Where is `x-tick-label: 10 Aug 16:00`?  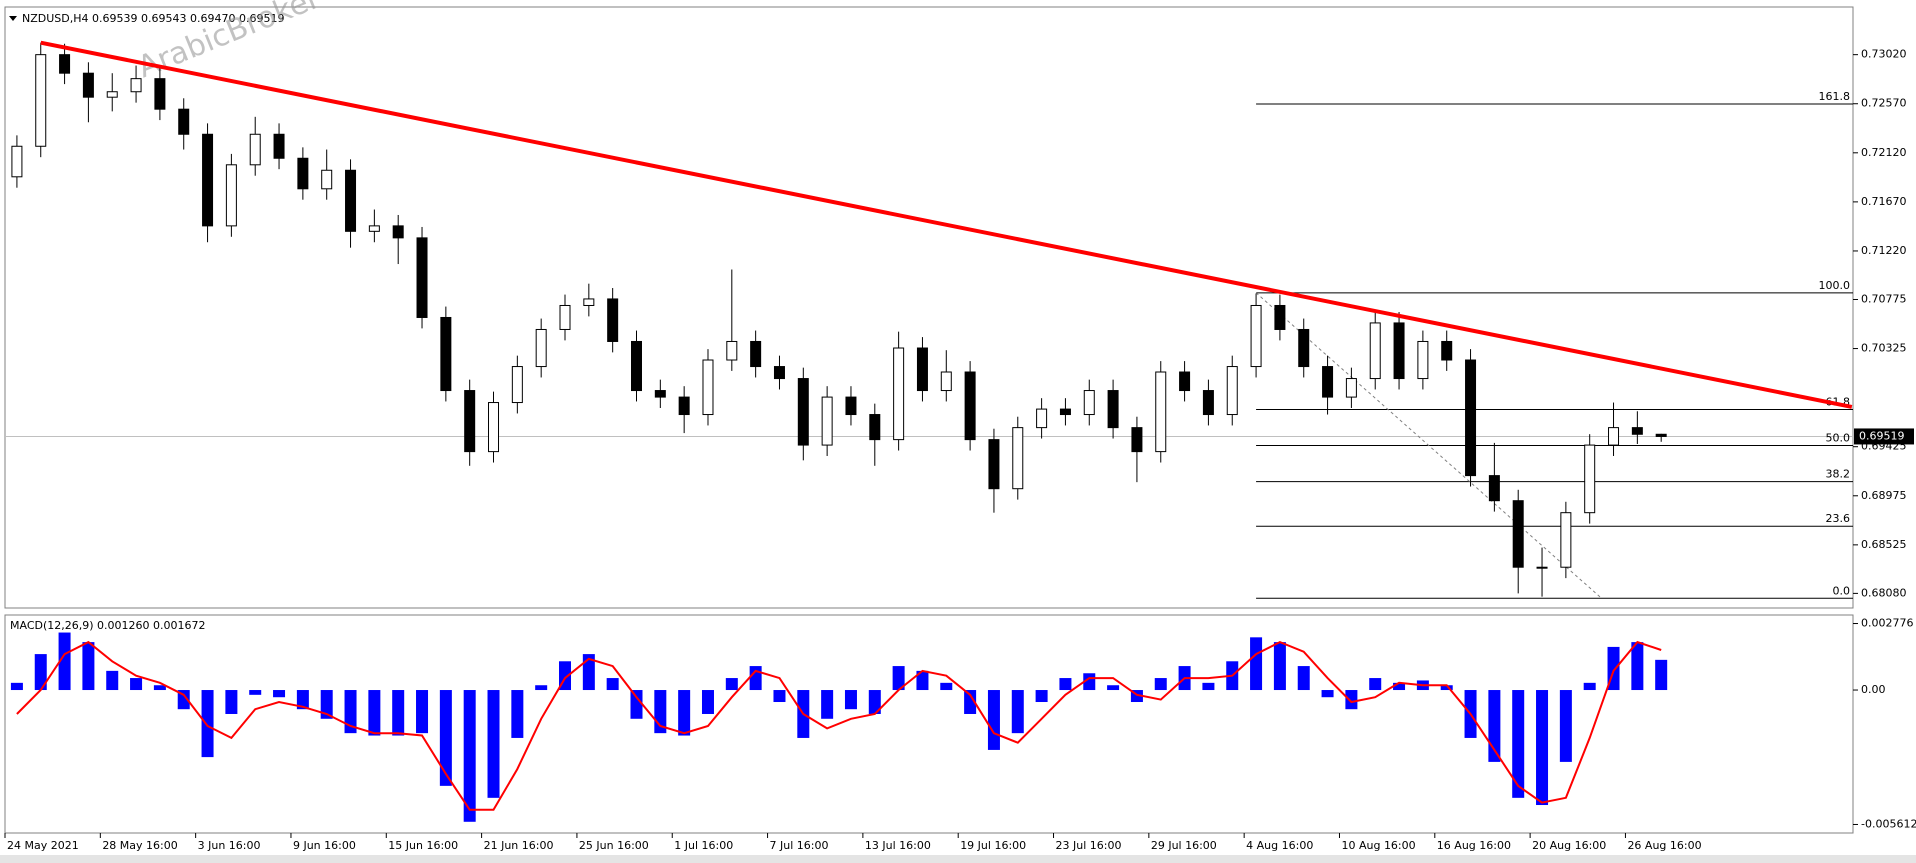
x-tick-label: 10 Aug 16:00 is located at coordinates (1378, 845).